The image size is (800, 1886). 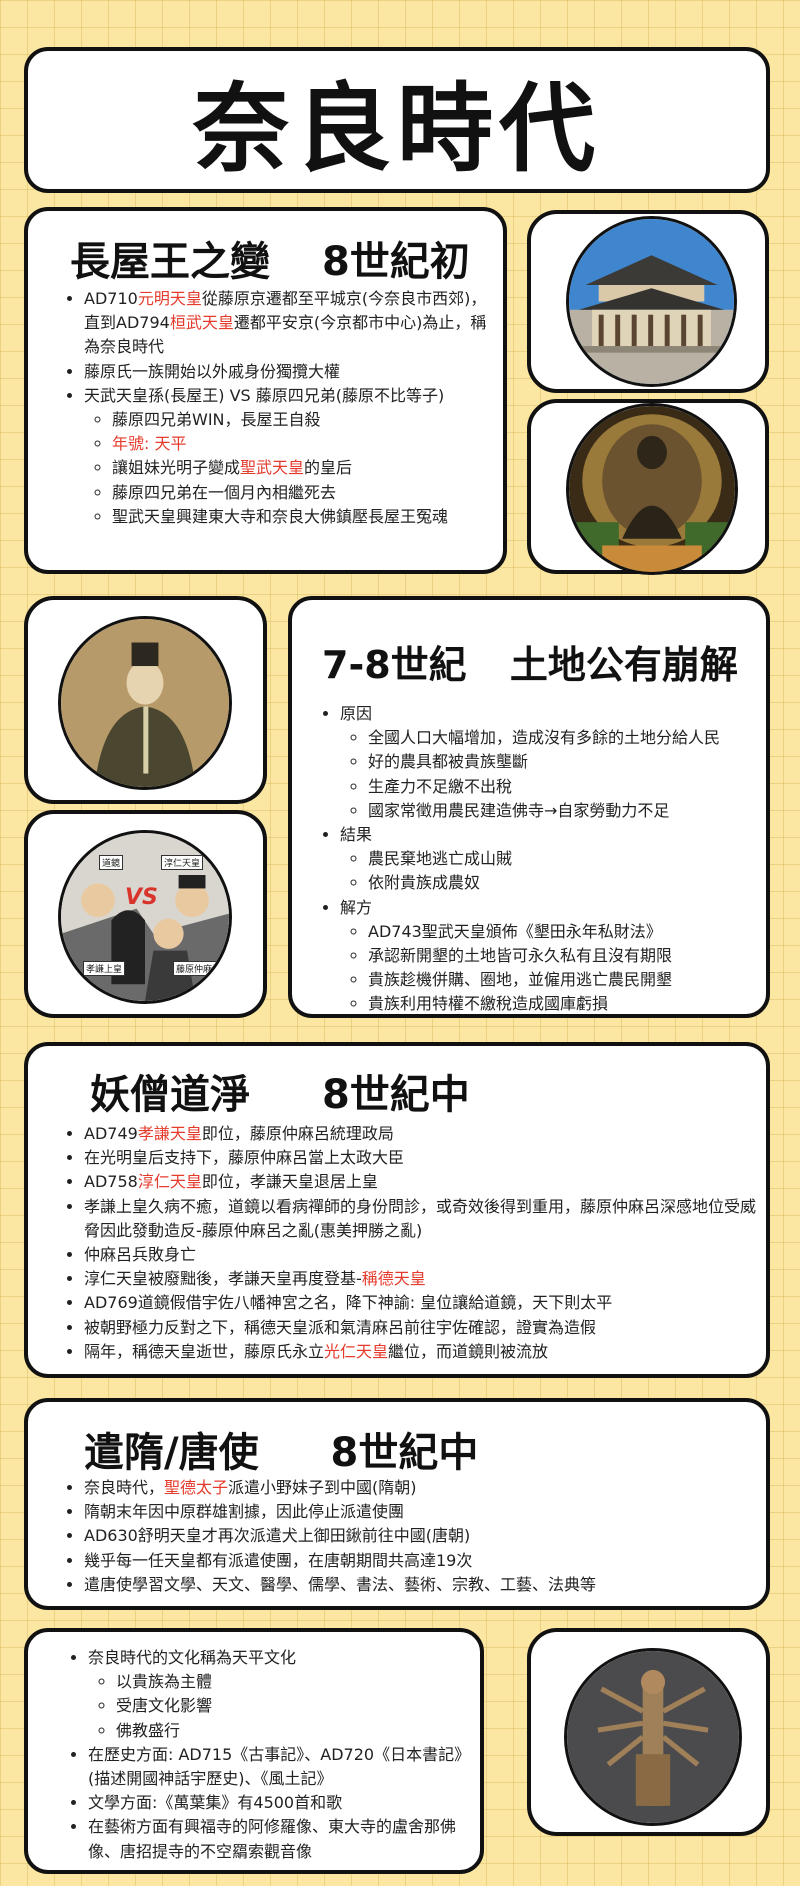 I want to click on sub-list-item: 藤原四兄弟在一個月內相繼死去, so click(x=299, y=493).